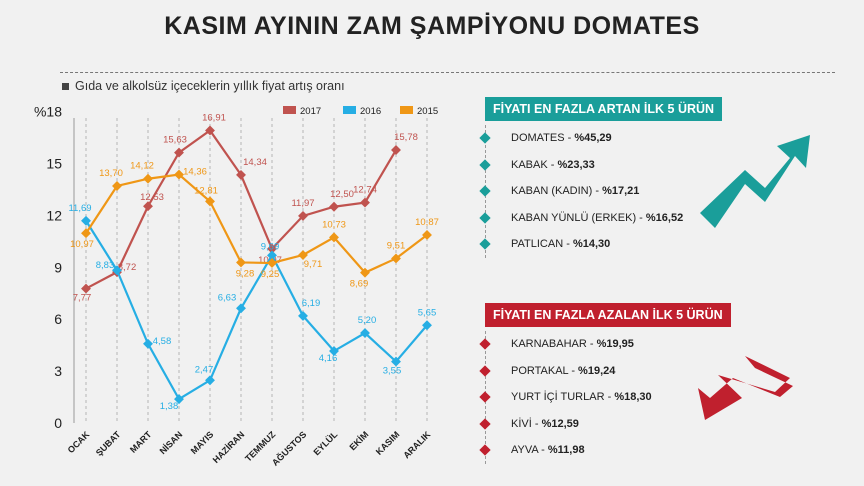 The width and height of the screenshot is (864, 486). Describe the element at coordinates (127, 267) in the screenshot. I see `data-label-2017: 8,72` at that location.